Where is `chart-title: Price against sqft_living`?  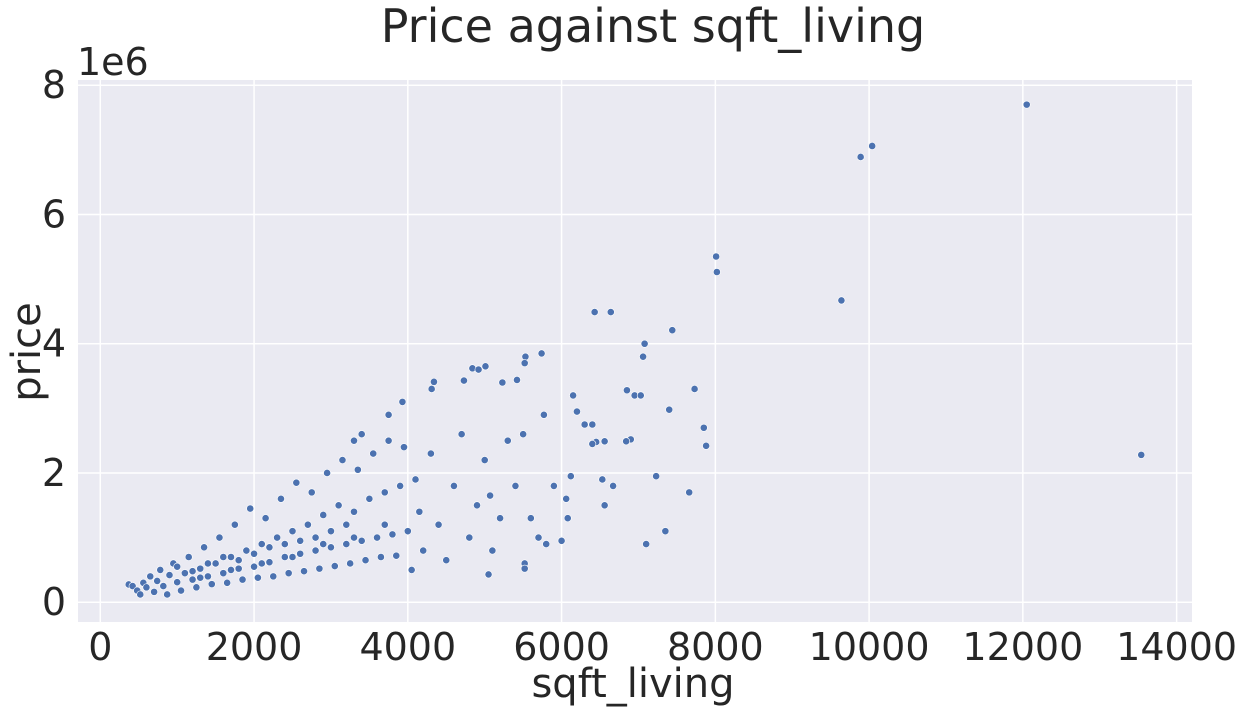 chart-title: Price against sqft_living is located at coordinates (653, 26).